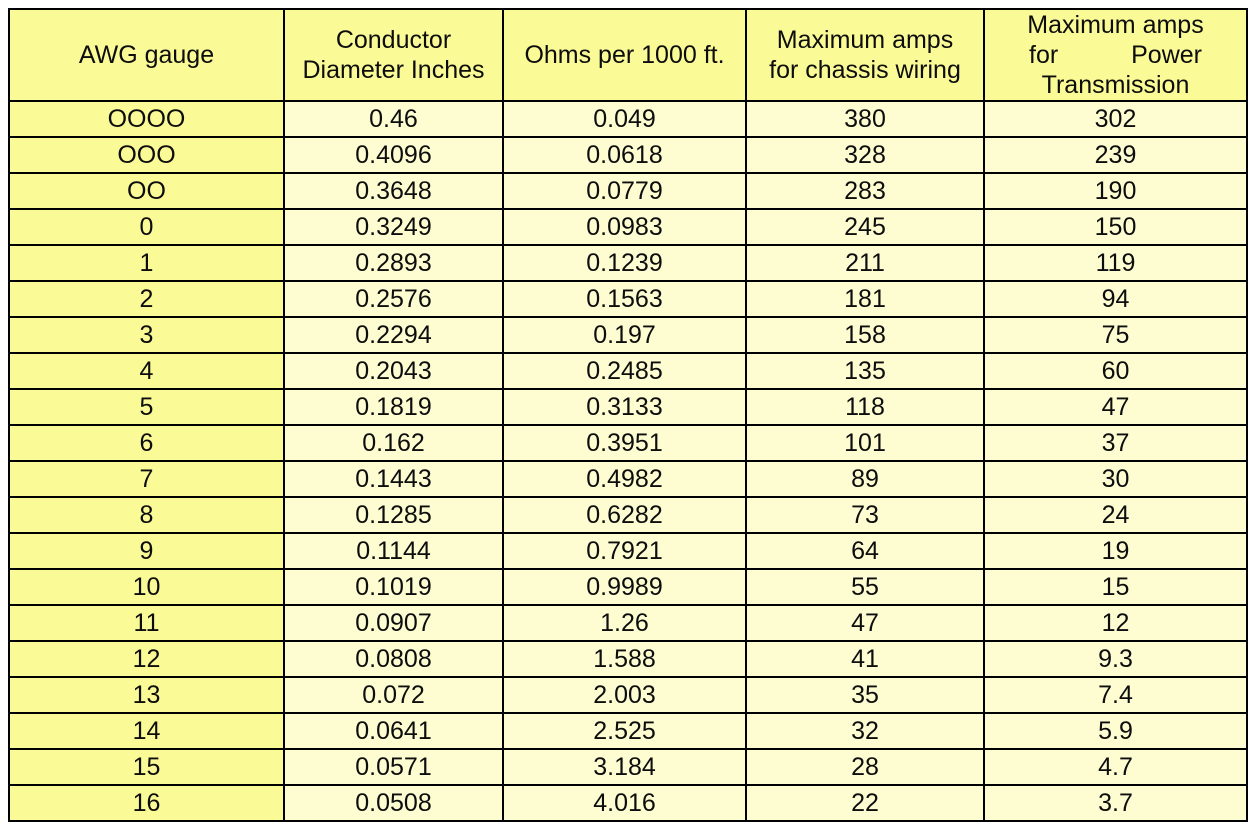 The width and height of the screenshot is (1253, 827). Describe the element at coordinates (393, 70) in the screenshot. I see `header-line: Diameter Inches` at that location.